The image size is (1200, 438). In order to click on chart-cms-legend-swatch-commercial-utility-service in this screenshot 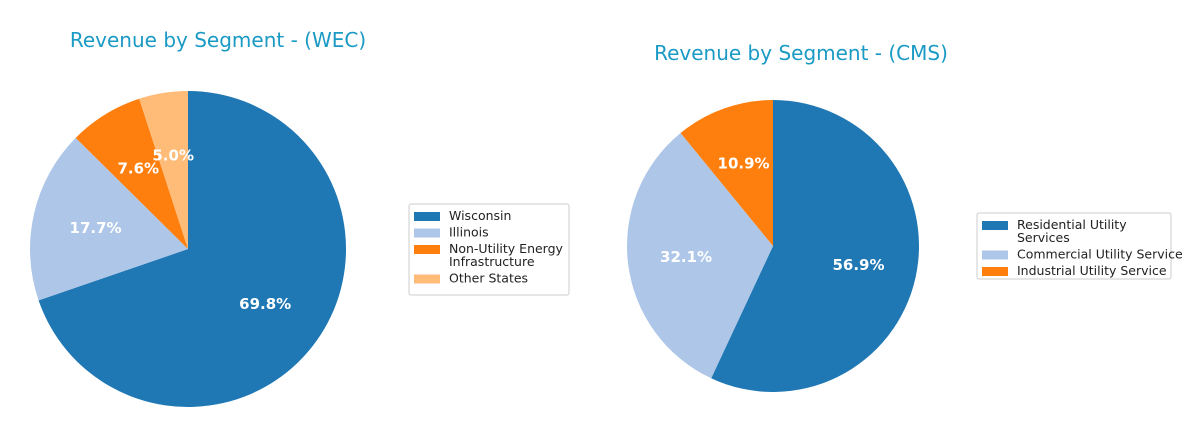, I will do `click(995, 255)`.